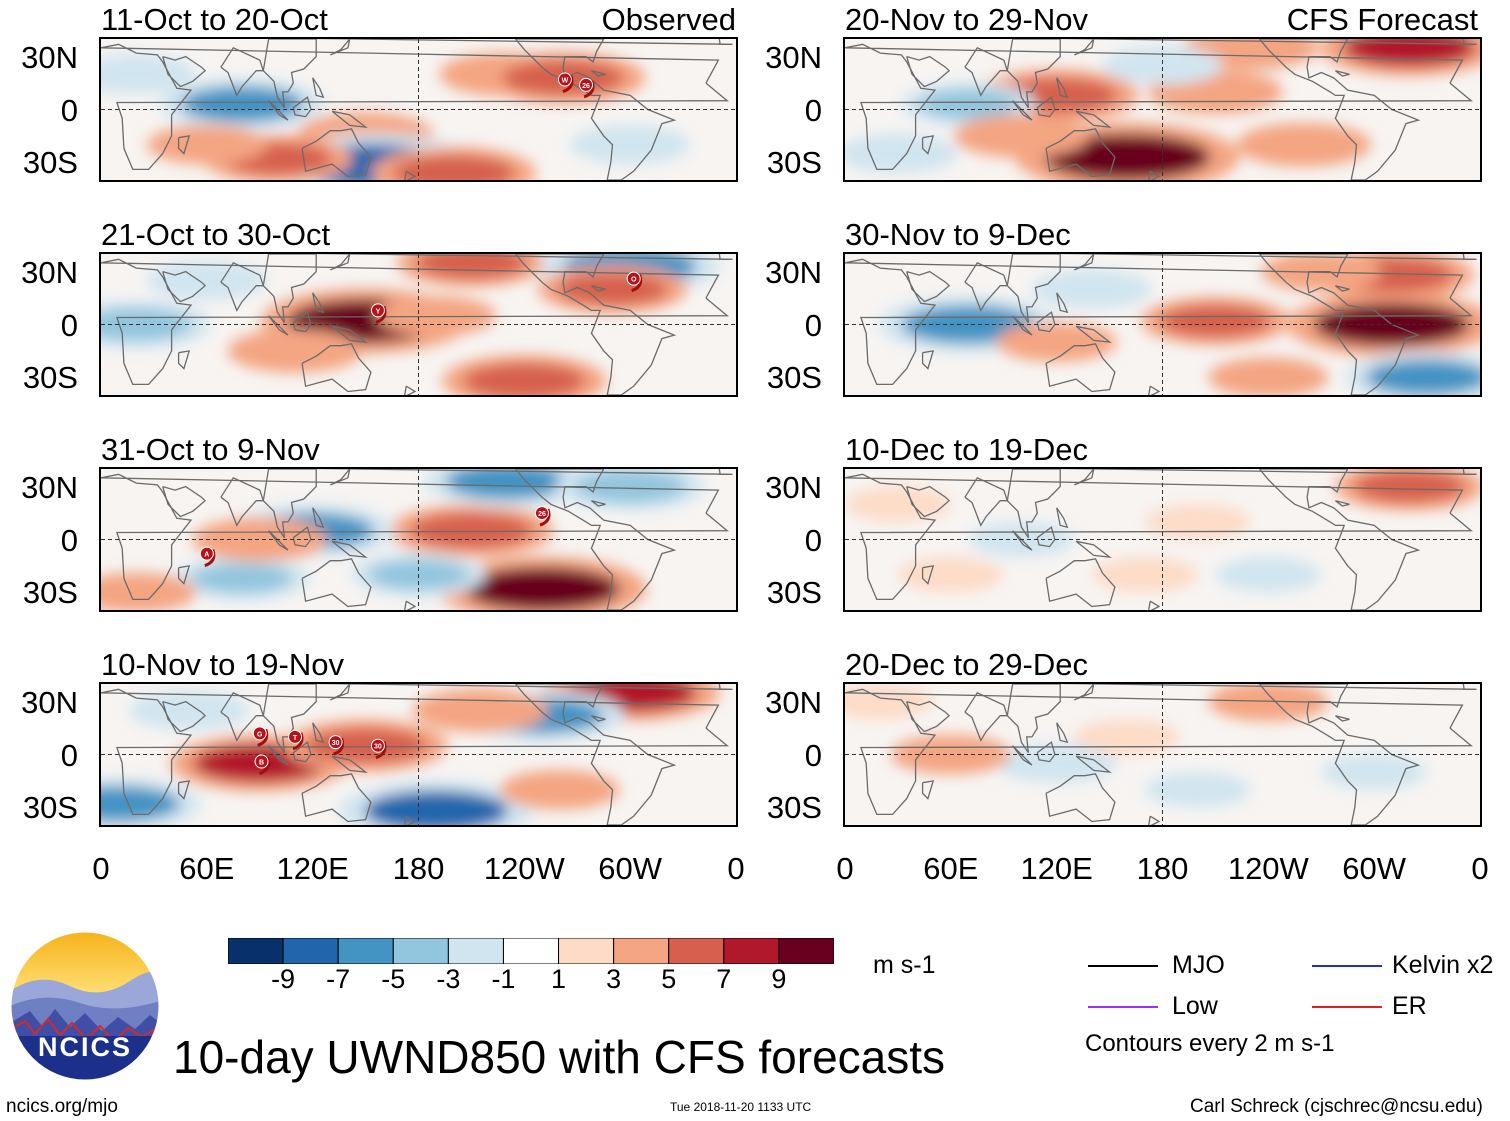 The image size is (1510, 1121). Describe the element at coordinates (1195, 1006) in the screenshot. I see `legend-label-low: Low` at that location.